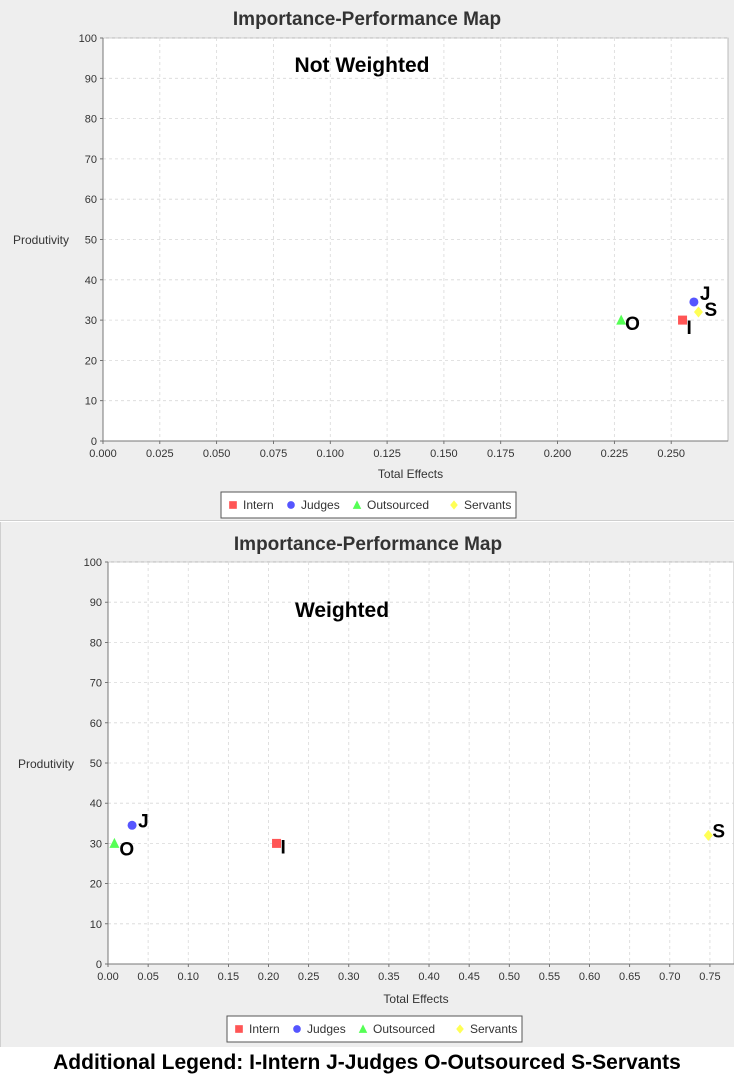 The width and height of the screenshot is (734, 1078). Describe the element at coordinates (274, 454) in the screenshot. I see `x-tick-label: 0.075` at that location.